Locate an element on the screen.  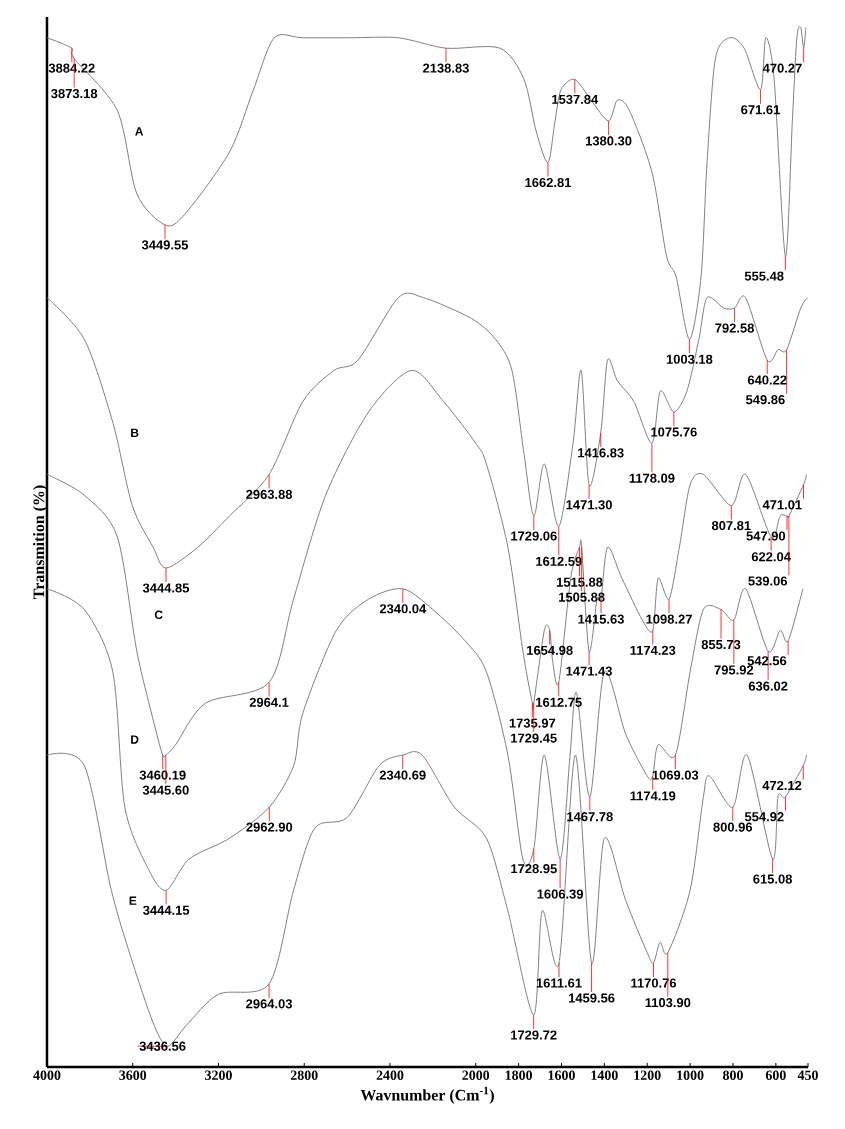
annotation: 1505.88 is located at coordinates (582, 597).